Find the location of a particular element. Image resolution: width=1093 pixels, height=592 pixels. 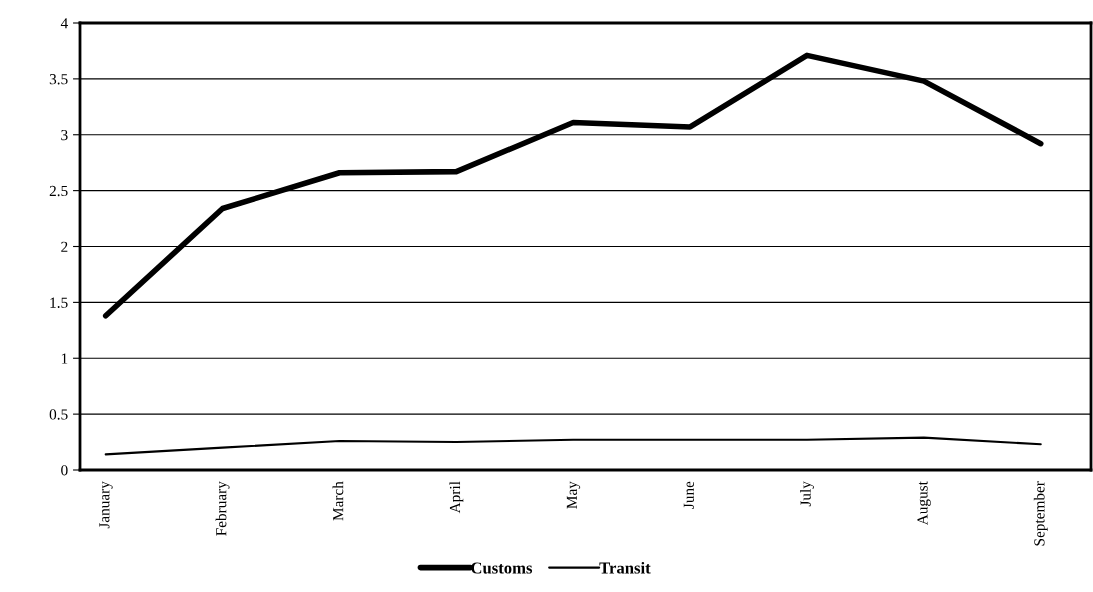

y-tick-label: 3.5 is located at coordinates (58, 79).